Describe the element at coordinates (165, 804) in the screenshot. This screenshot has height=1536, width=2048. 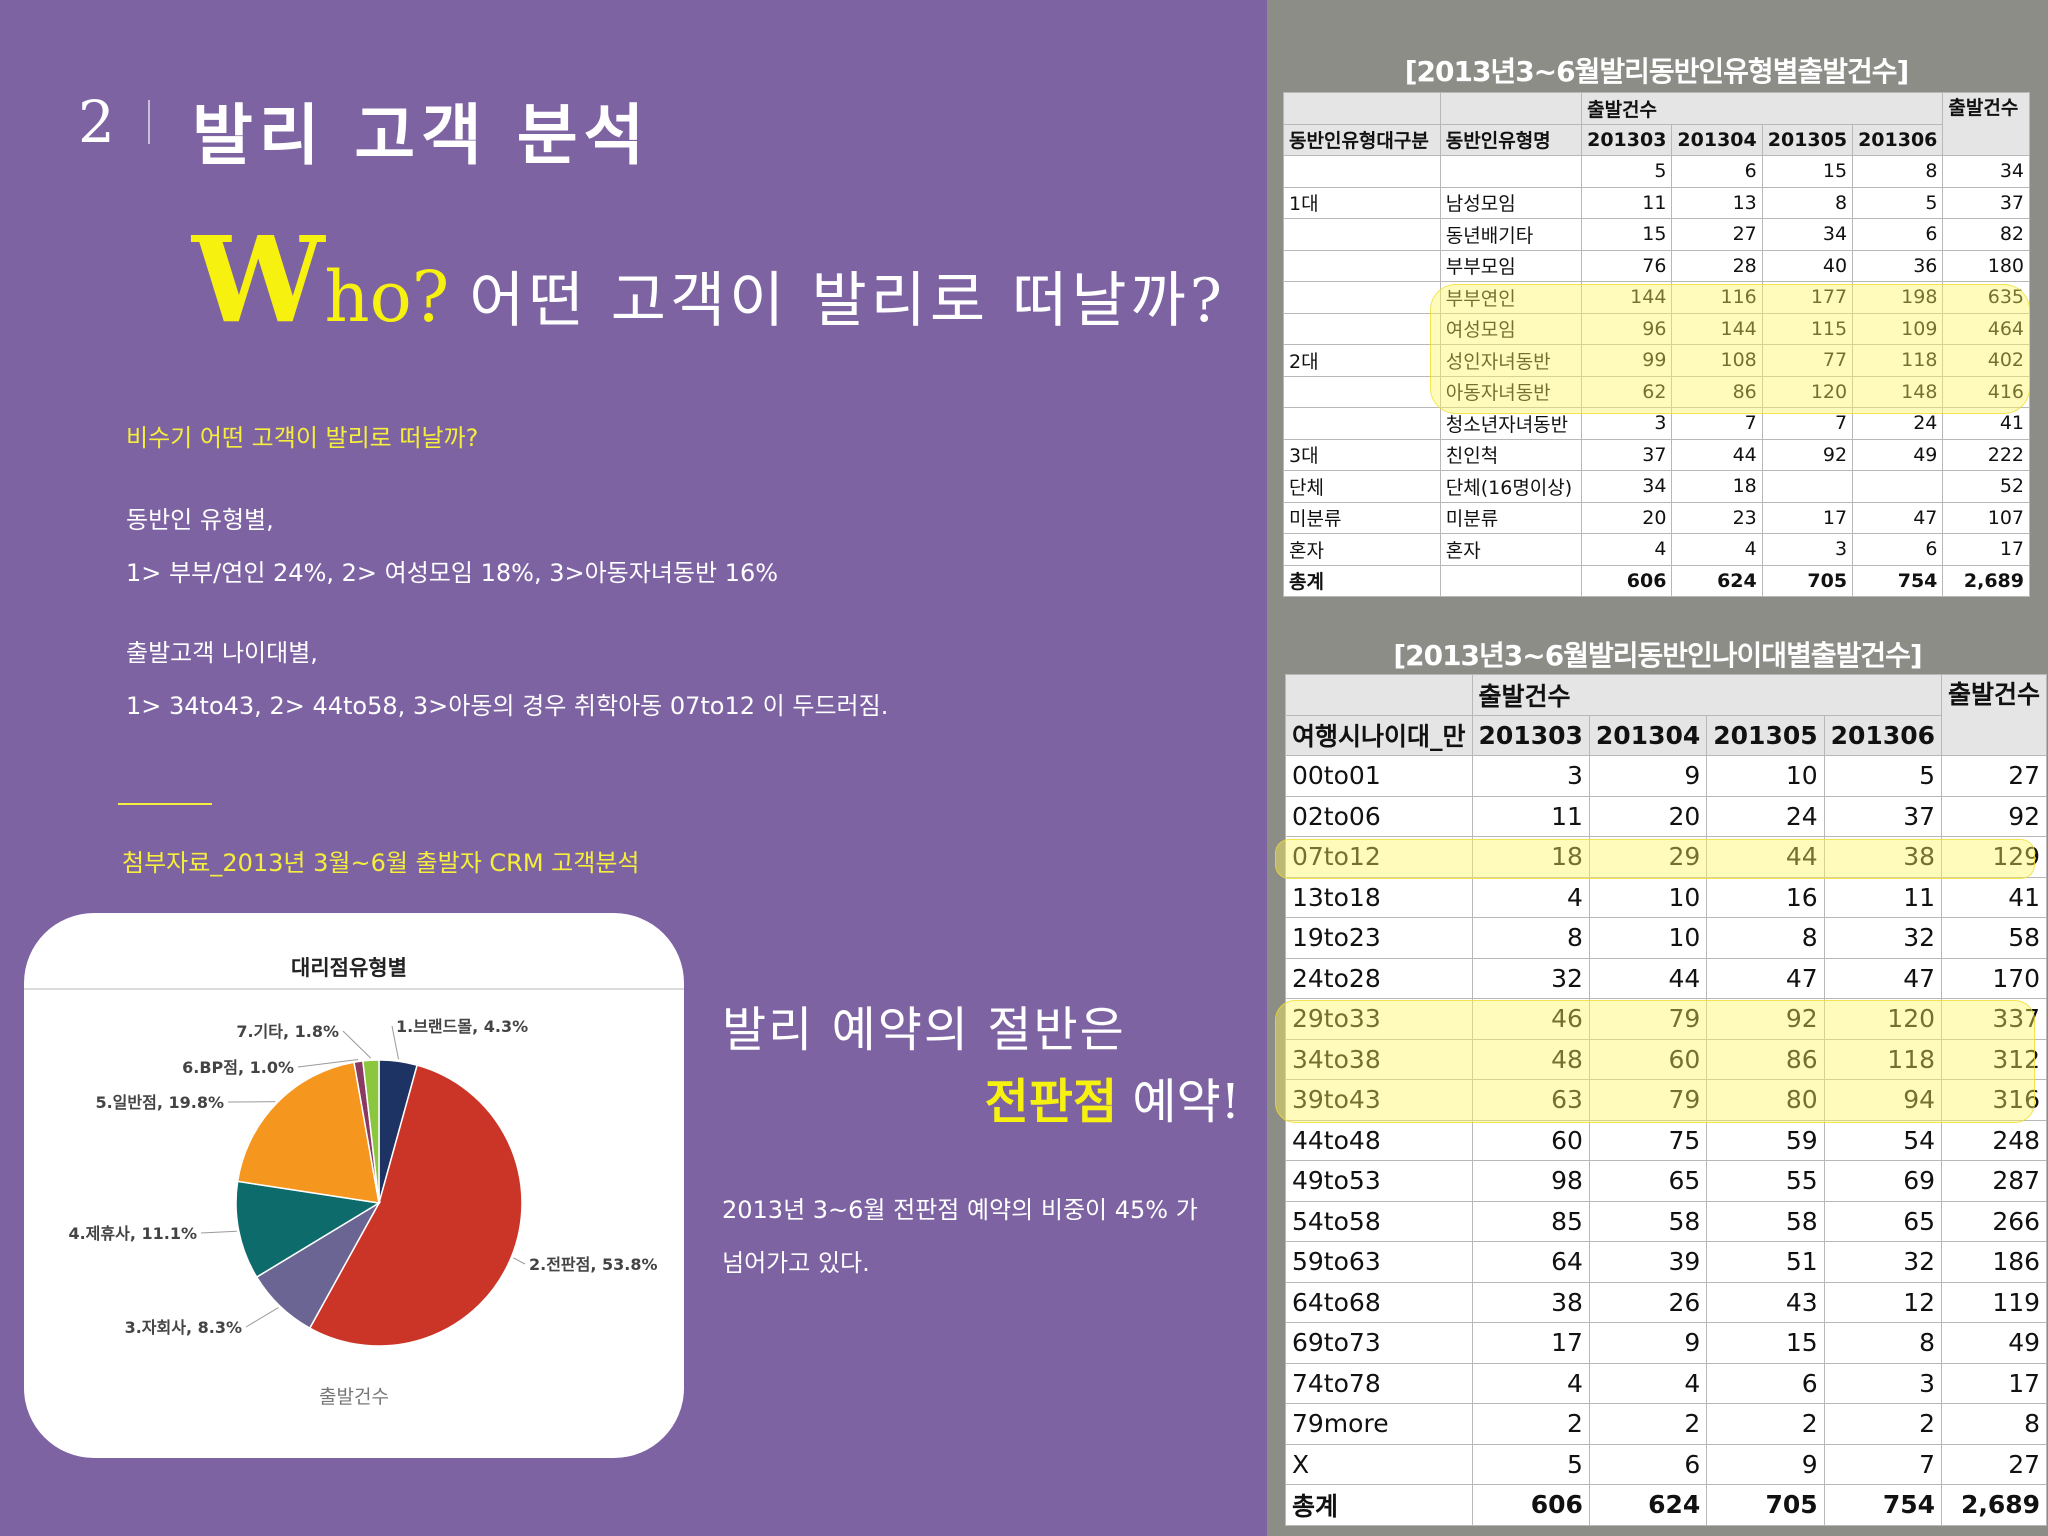
I see `yellow-rule` at that location.